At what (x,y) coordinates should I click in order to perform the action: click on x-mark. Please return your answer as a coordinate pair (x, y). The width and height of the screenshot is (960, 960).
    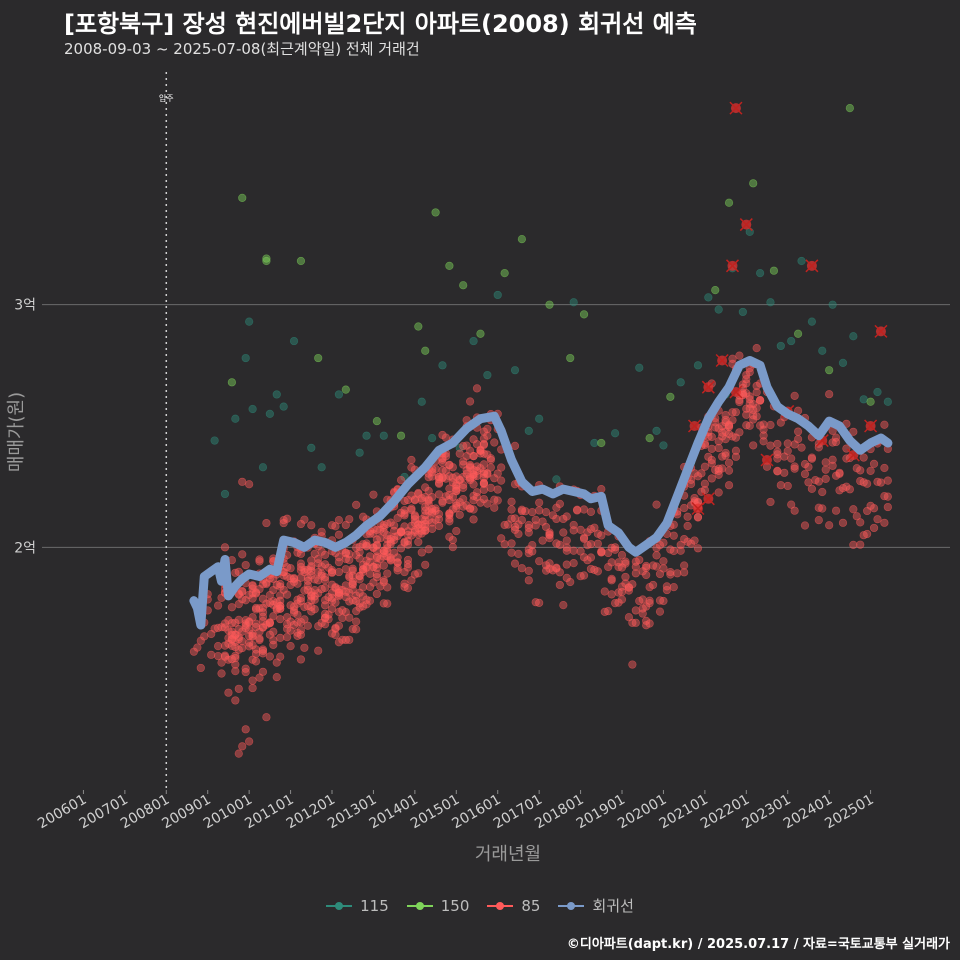
    Looking at the image, I should click on (736, 108).